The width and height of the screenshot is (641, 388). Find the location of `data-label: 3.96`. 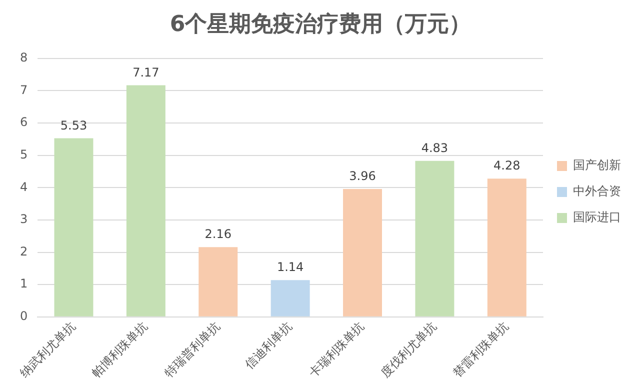

data-label: 3.96 is located at coordinates (362, 176).